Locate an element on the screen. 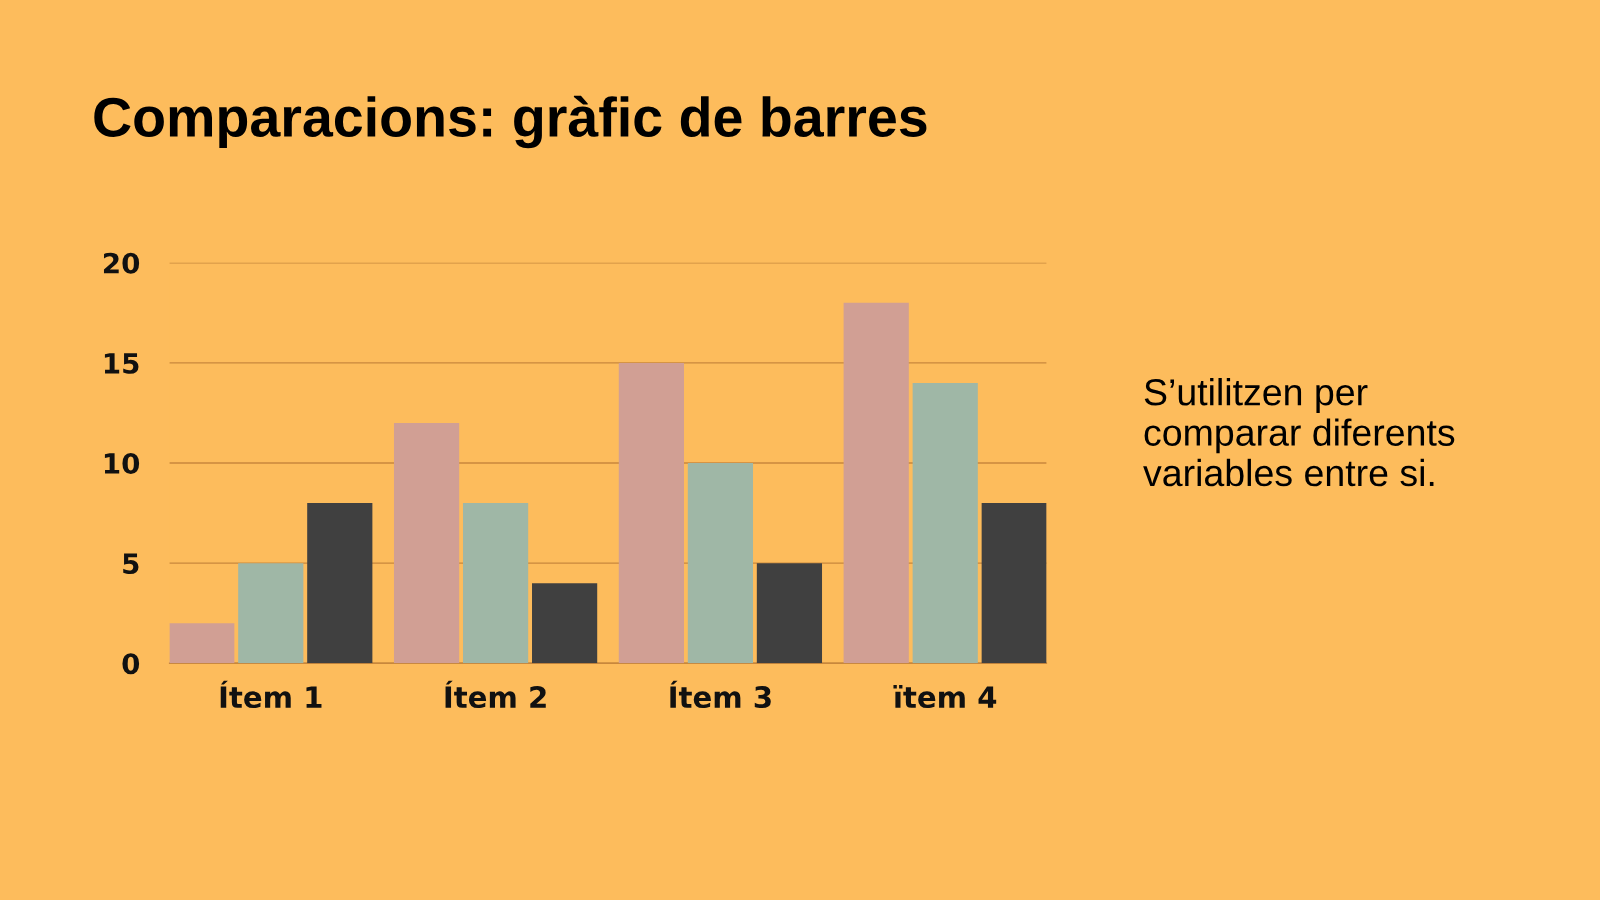 Image resolution: width=1600 pixels, height=900 pixels. chart-title: Comparacions: gràfic de barres is located at coordinates (510, 122).